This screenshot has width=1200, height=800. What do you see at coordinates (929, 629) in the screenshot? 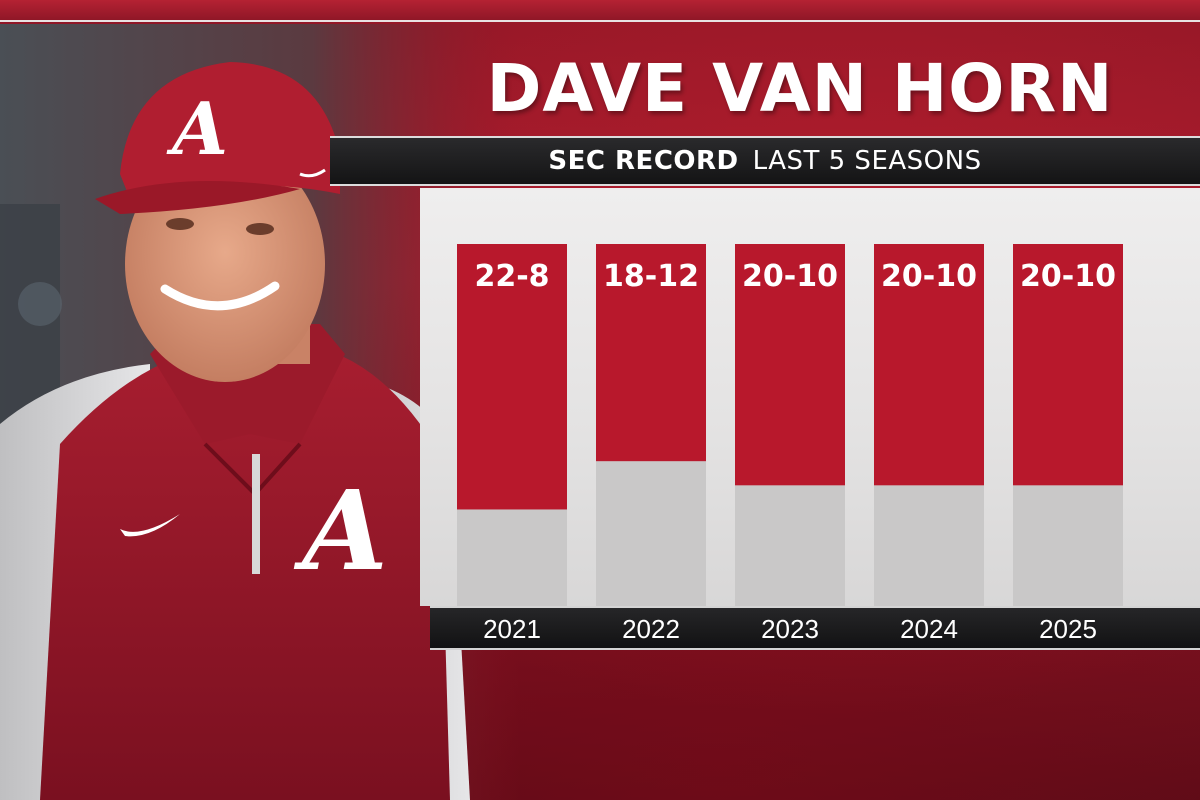
I see `tick-label-2024: 2024` at bounding box center [929, 629].